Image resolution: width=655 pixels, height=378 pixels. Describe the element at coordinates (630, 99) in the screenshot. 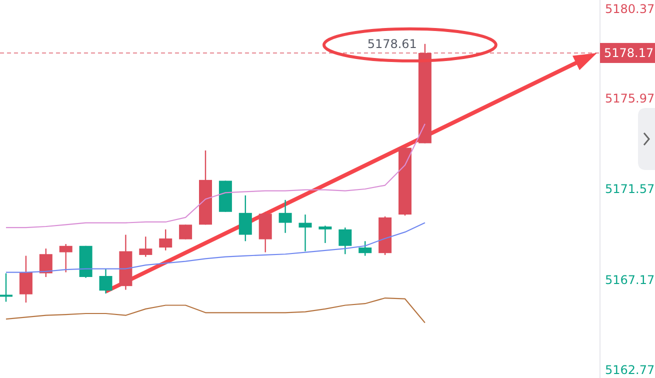

I see `y-tick-label: 5175.97` at that location.